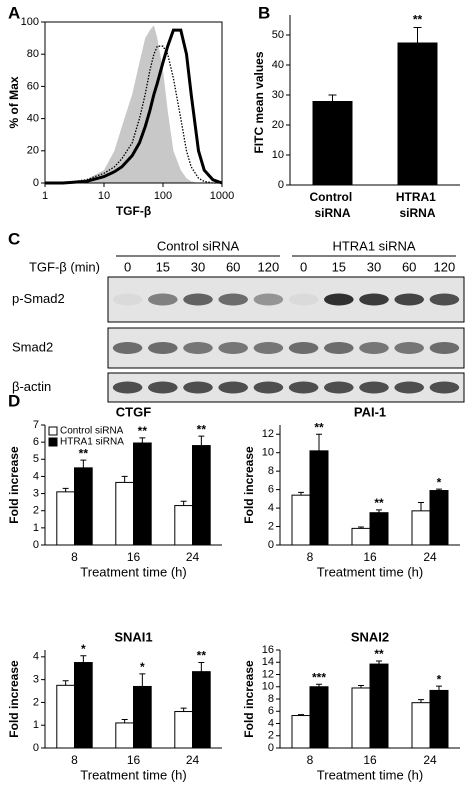 Image resolution: width=474 pixels, height=797 pixels. I want to click on lane-label: 60, so click(233, 266).